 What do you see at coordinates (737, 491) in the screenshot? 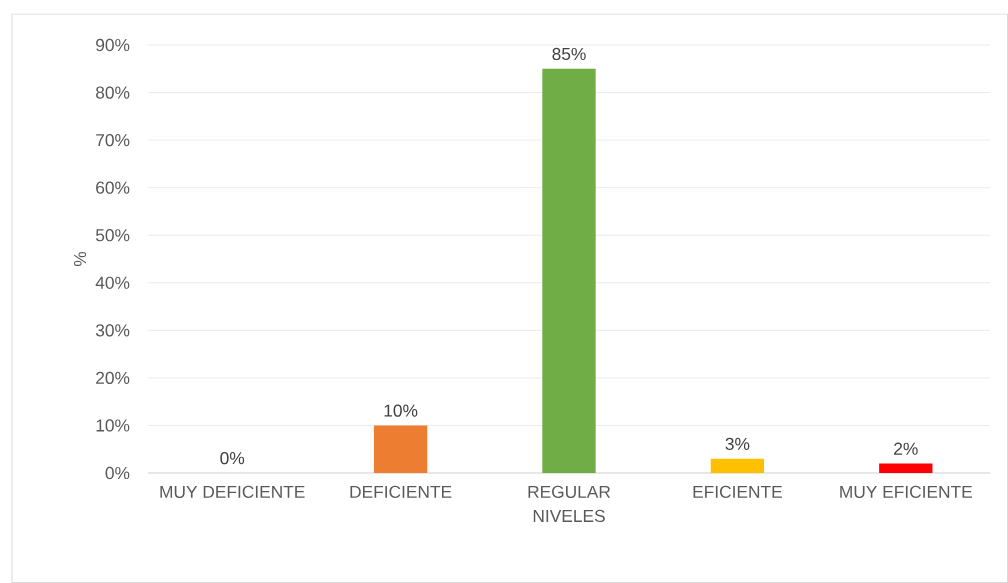
I see `x-tick-label: EFICIENTE` at bounding box center [737, 491].